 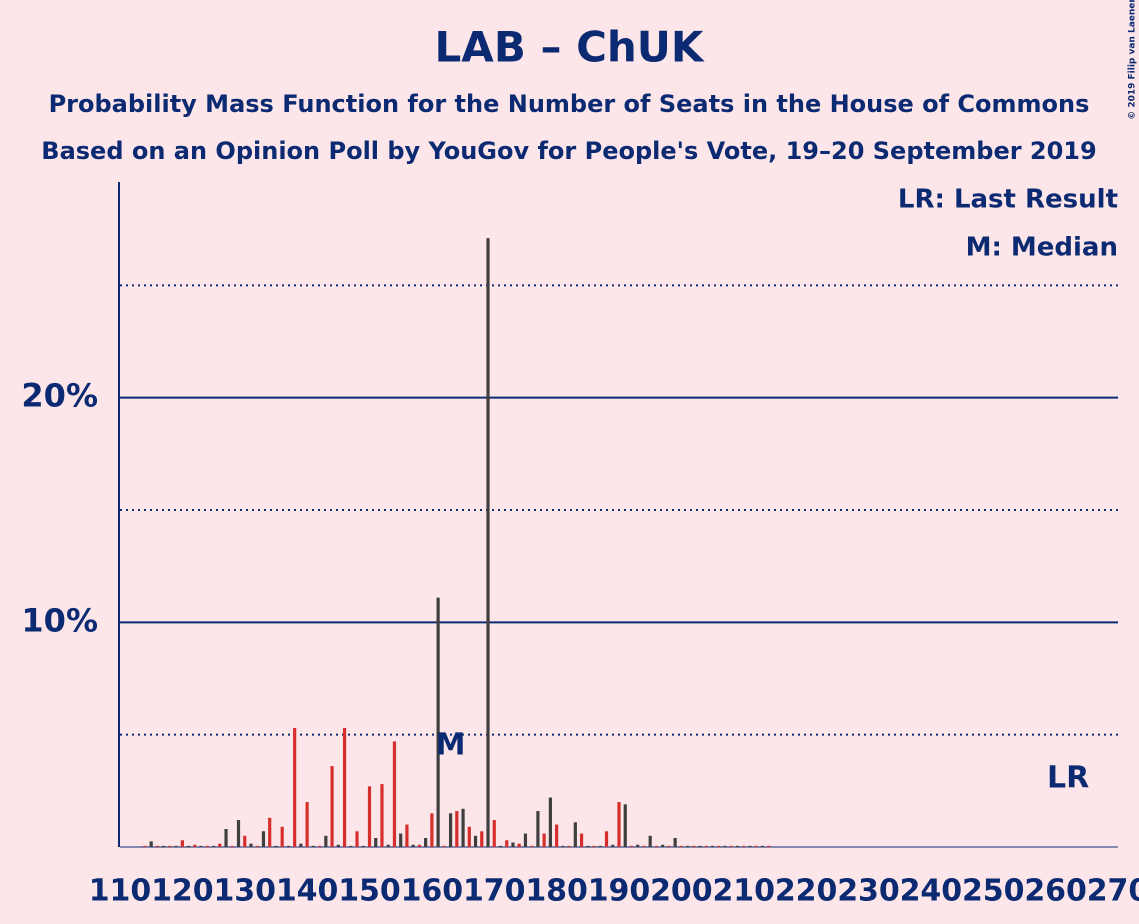 What do you see at coordinates (1055, 891) in the screenshot?
I see `x-tick-label: 260` at bounding box center [1055, 891].